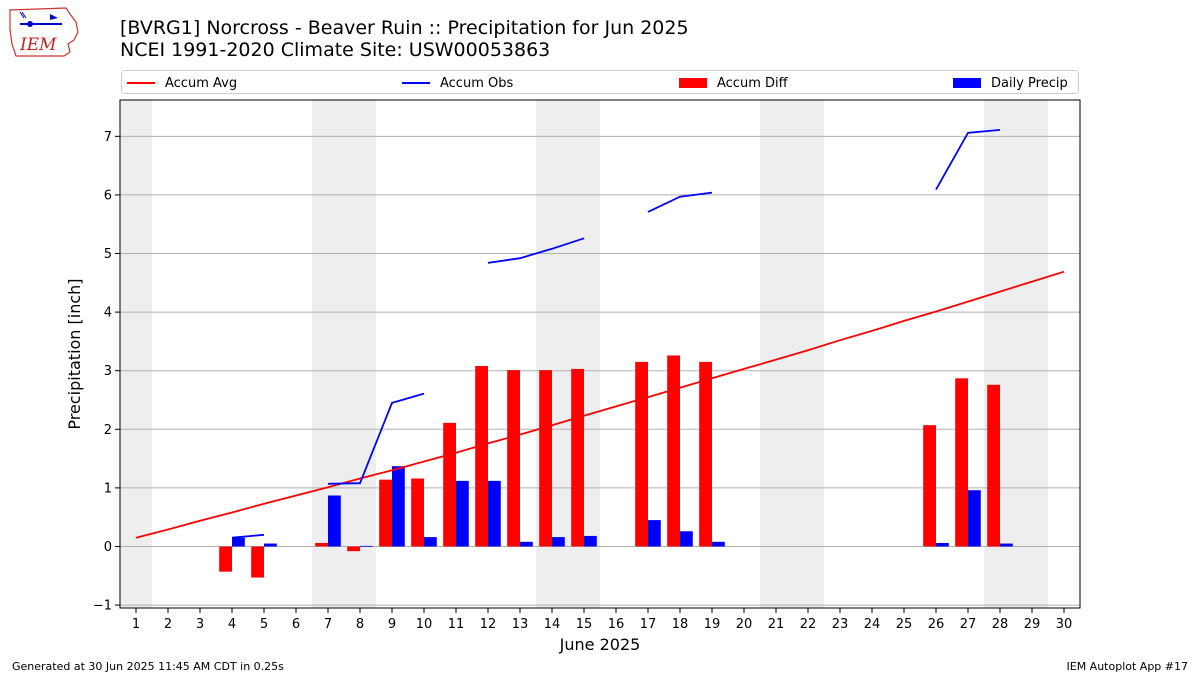  I want to click on x-tick-label: 8, so click(360, 624).